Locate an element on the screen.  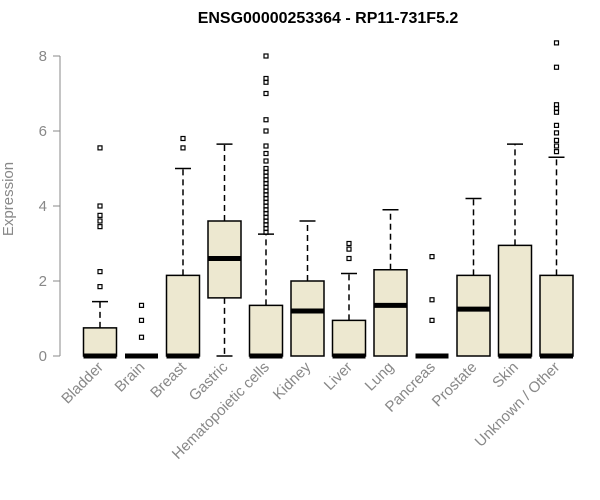
x-tick-label: Lung is located at coordinates (380, 377).